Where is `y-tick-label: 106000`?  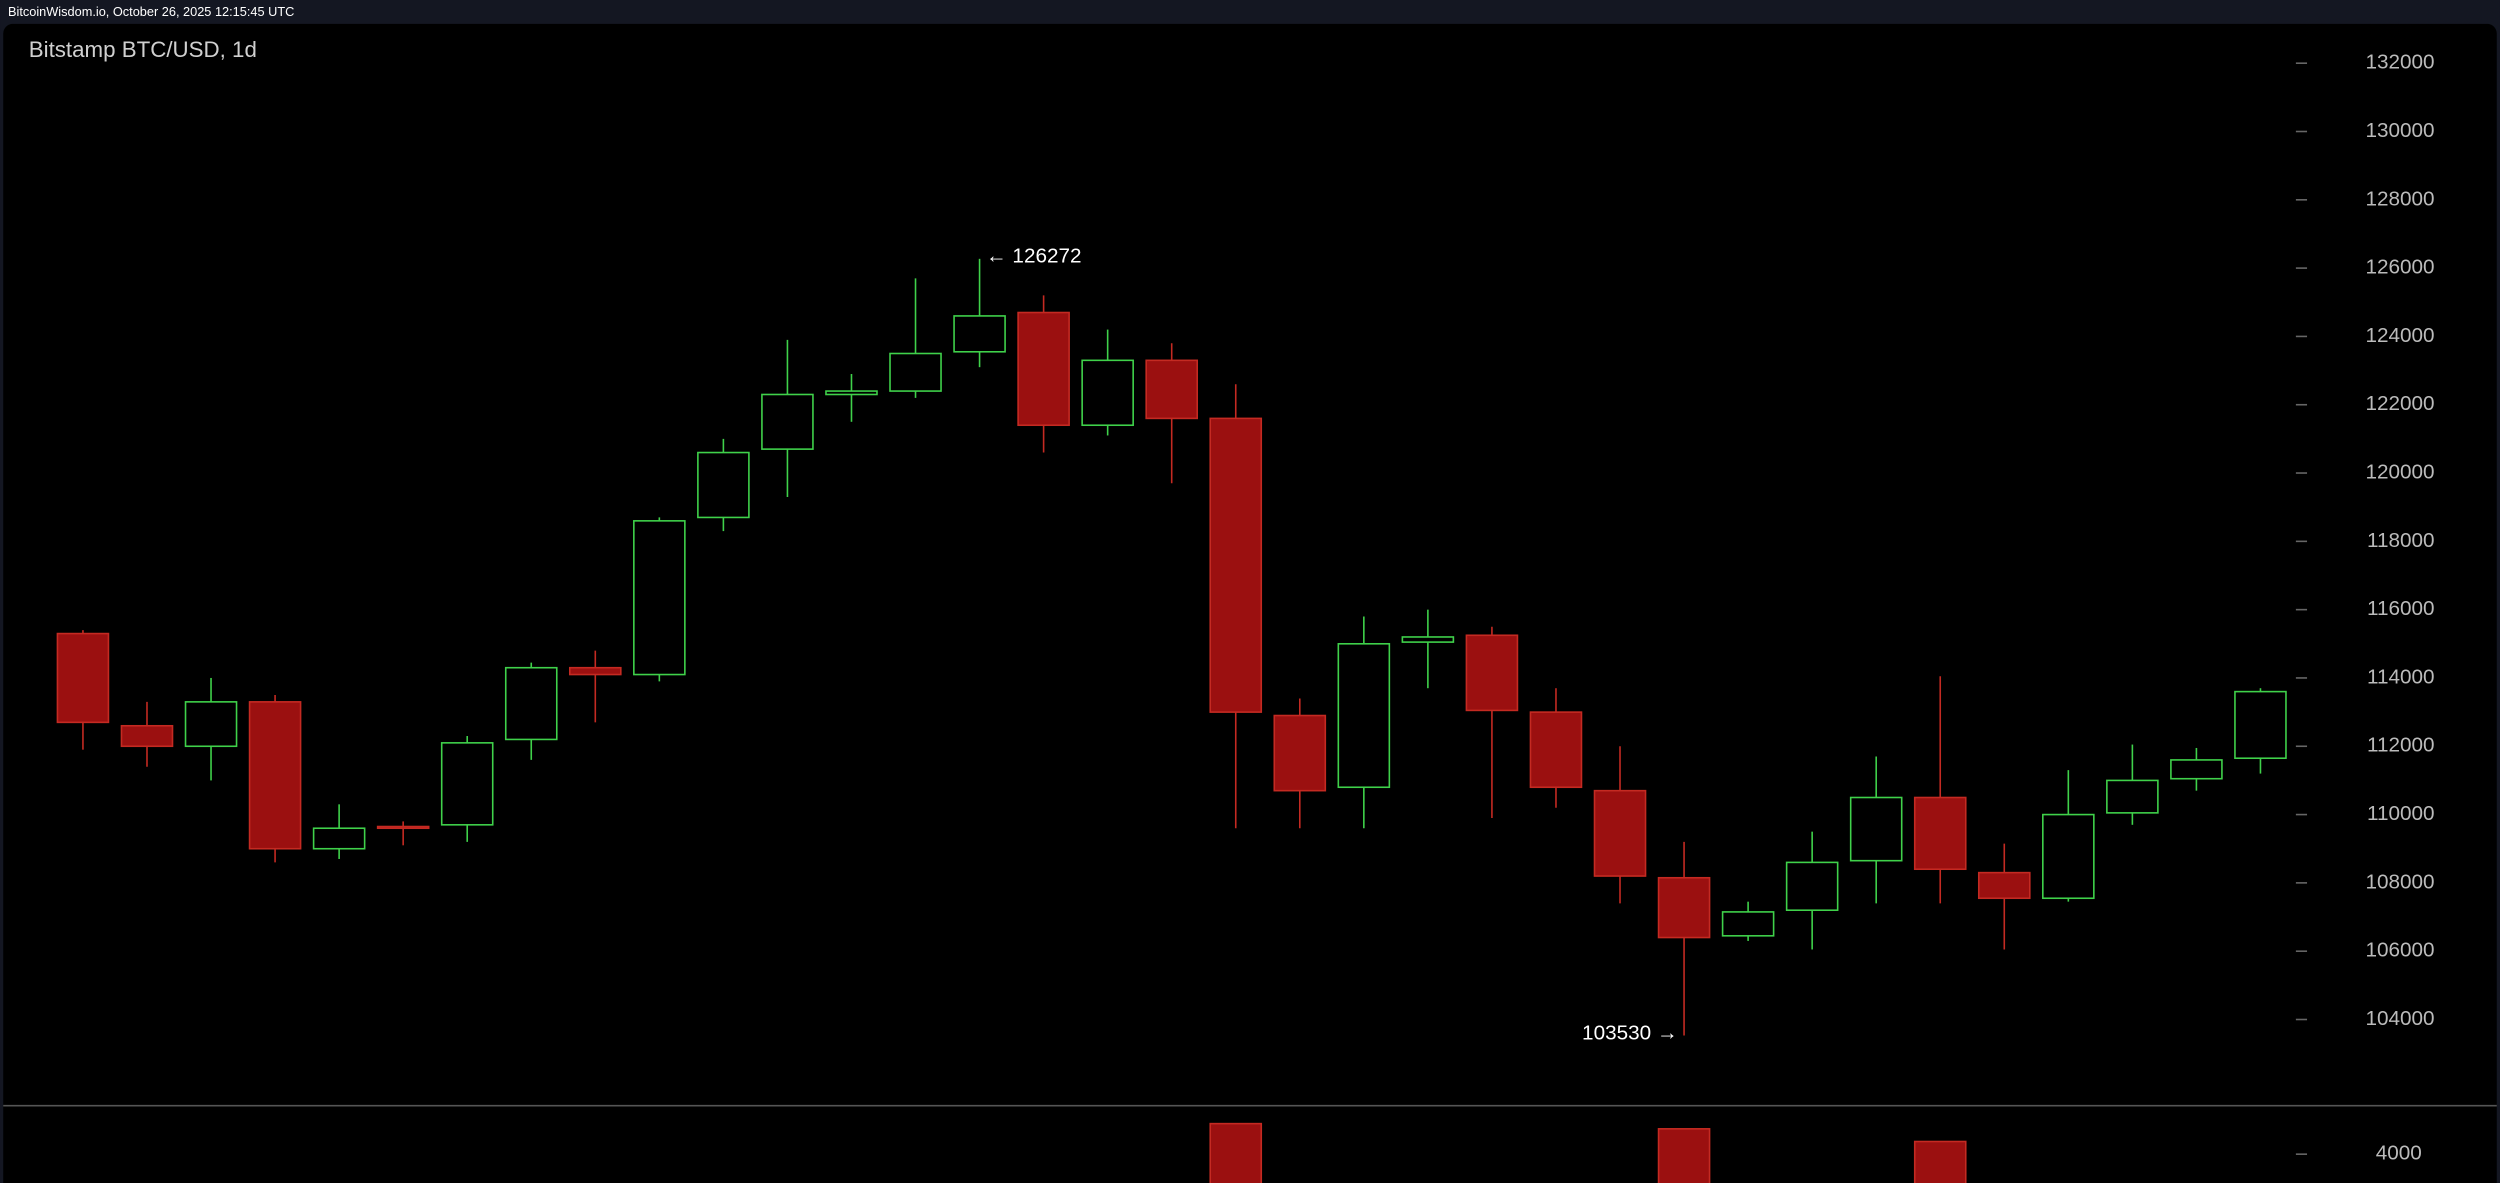 y-tick-label: 106000 is located at coordinates (2399, 950).